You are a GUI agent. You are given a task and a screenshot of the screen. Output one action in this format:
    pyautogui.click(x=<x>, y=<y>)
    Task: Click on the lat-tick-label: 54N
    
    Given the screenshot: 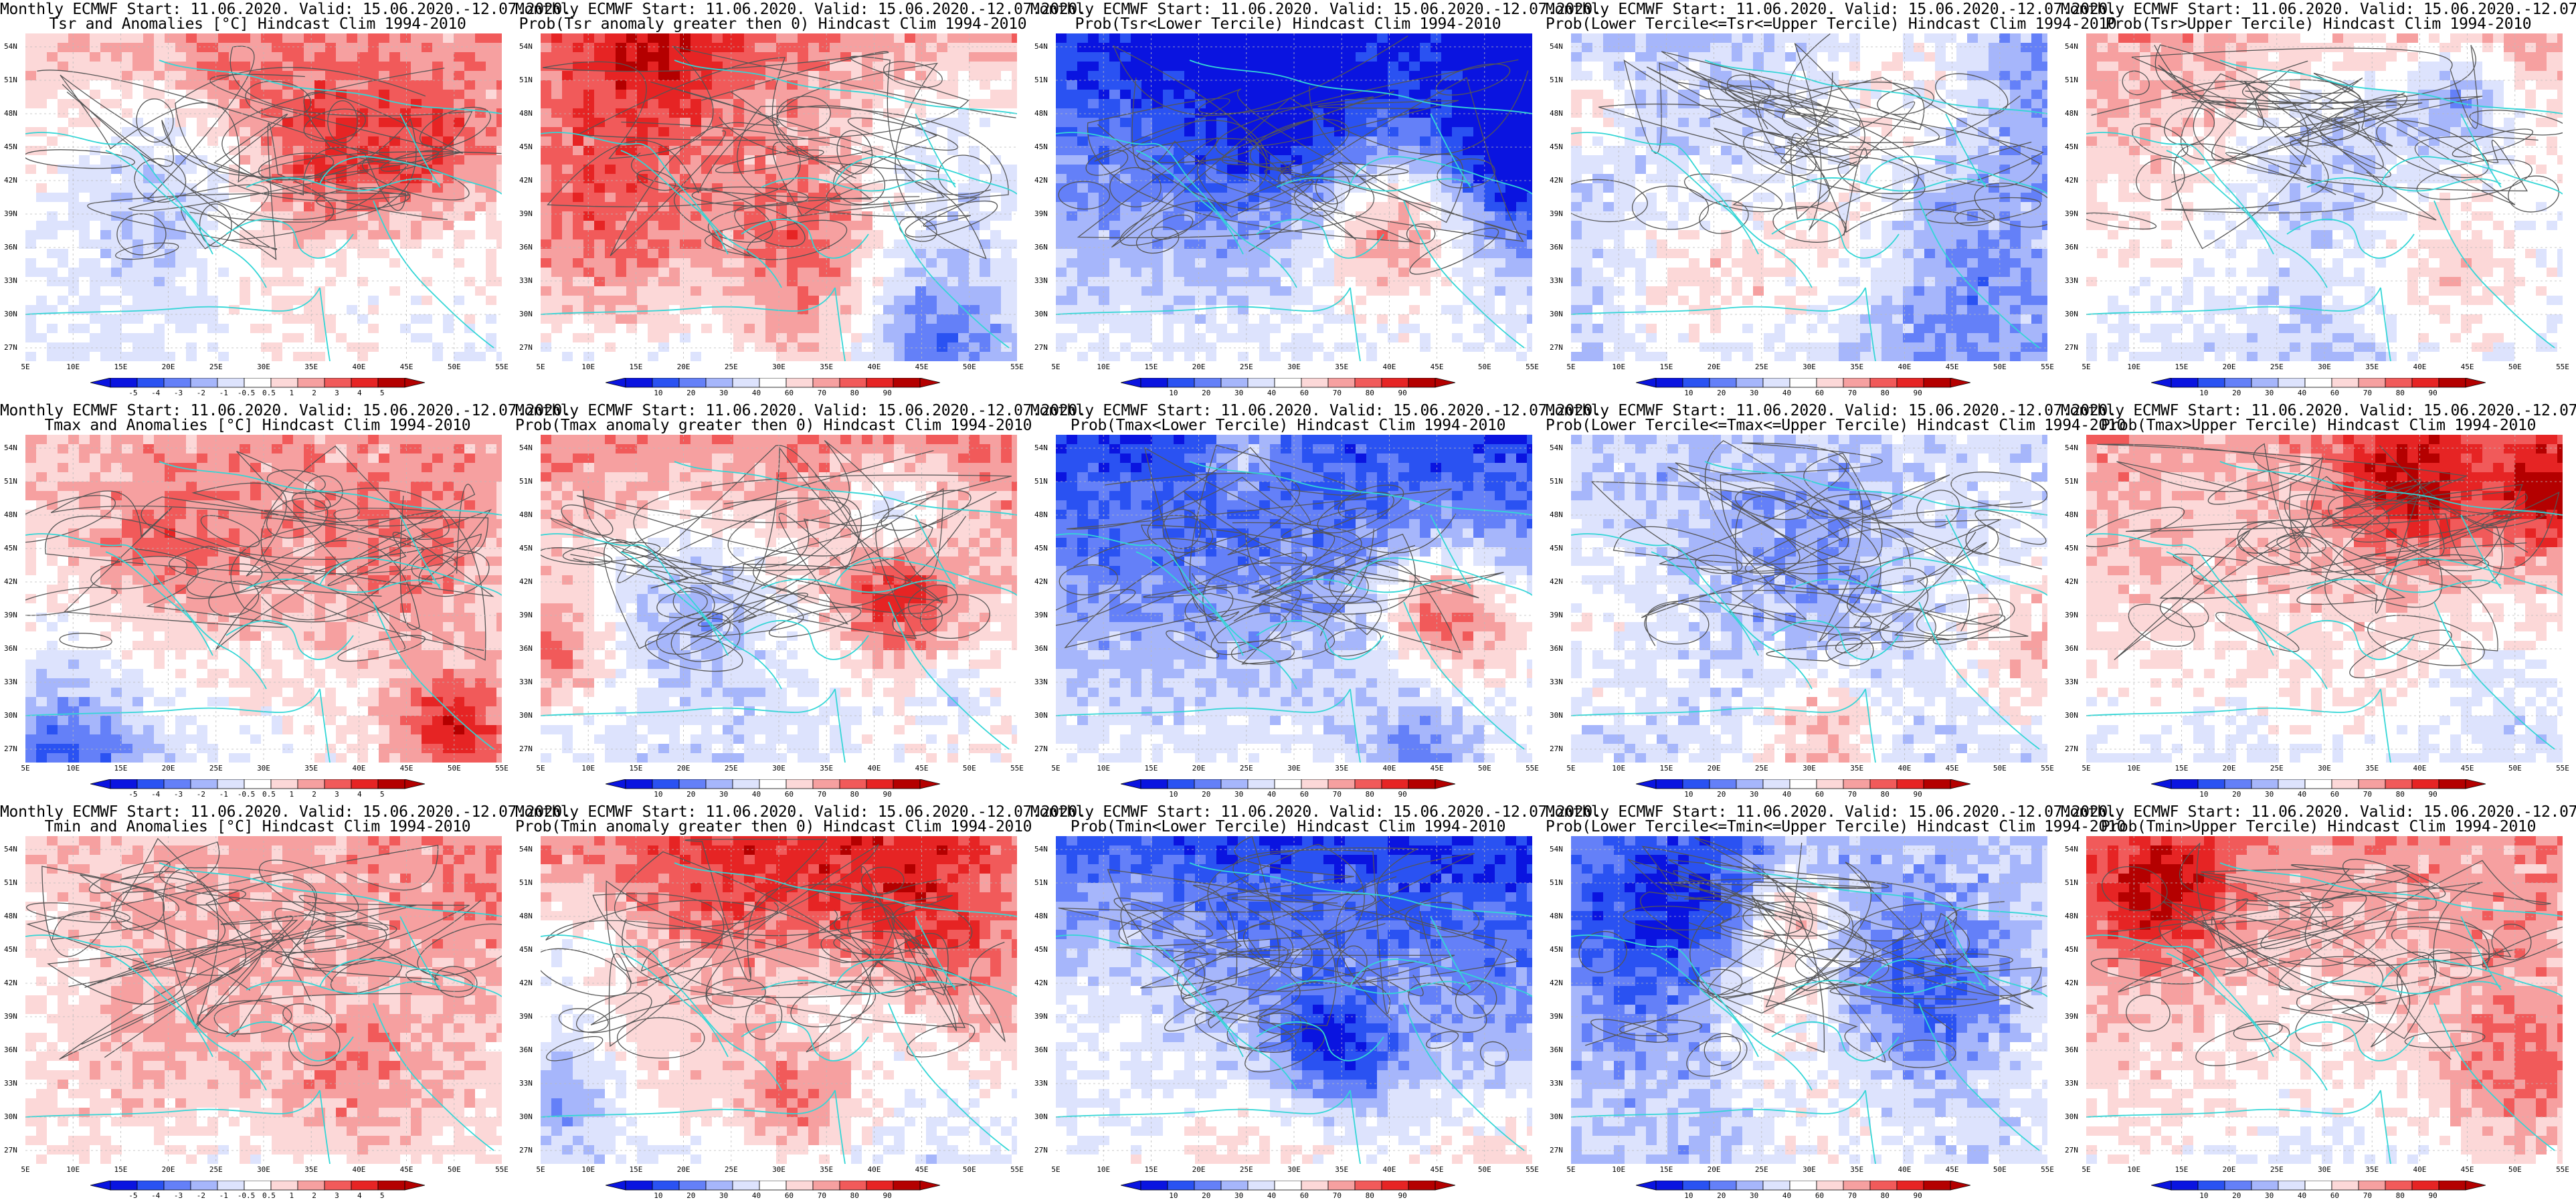 What is the action you would take?
    pyautogui.click(x=1557, y=47)
    